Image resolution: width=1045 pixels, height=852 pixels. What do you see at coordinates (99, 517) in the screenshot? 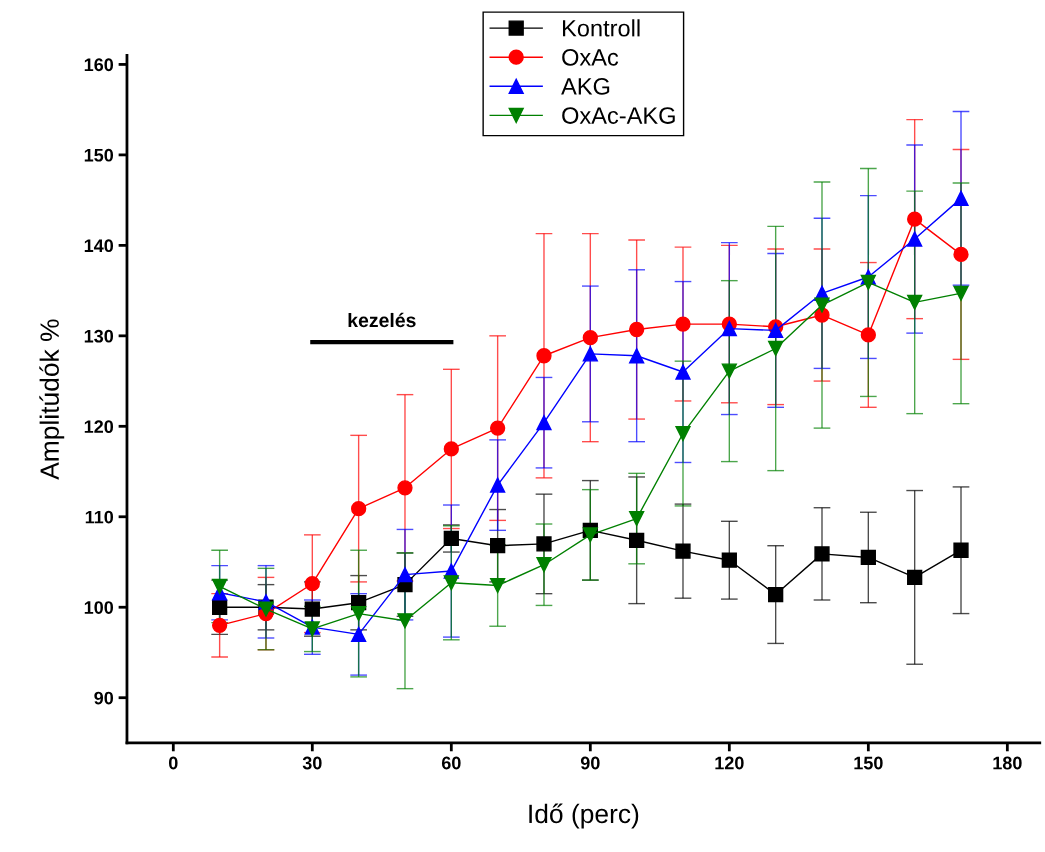
I see `y-tick-label: 110` at bounding box center [99, 517].